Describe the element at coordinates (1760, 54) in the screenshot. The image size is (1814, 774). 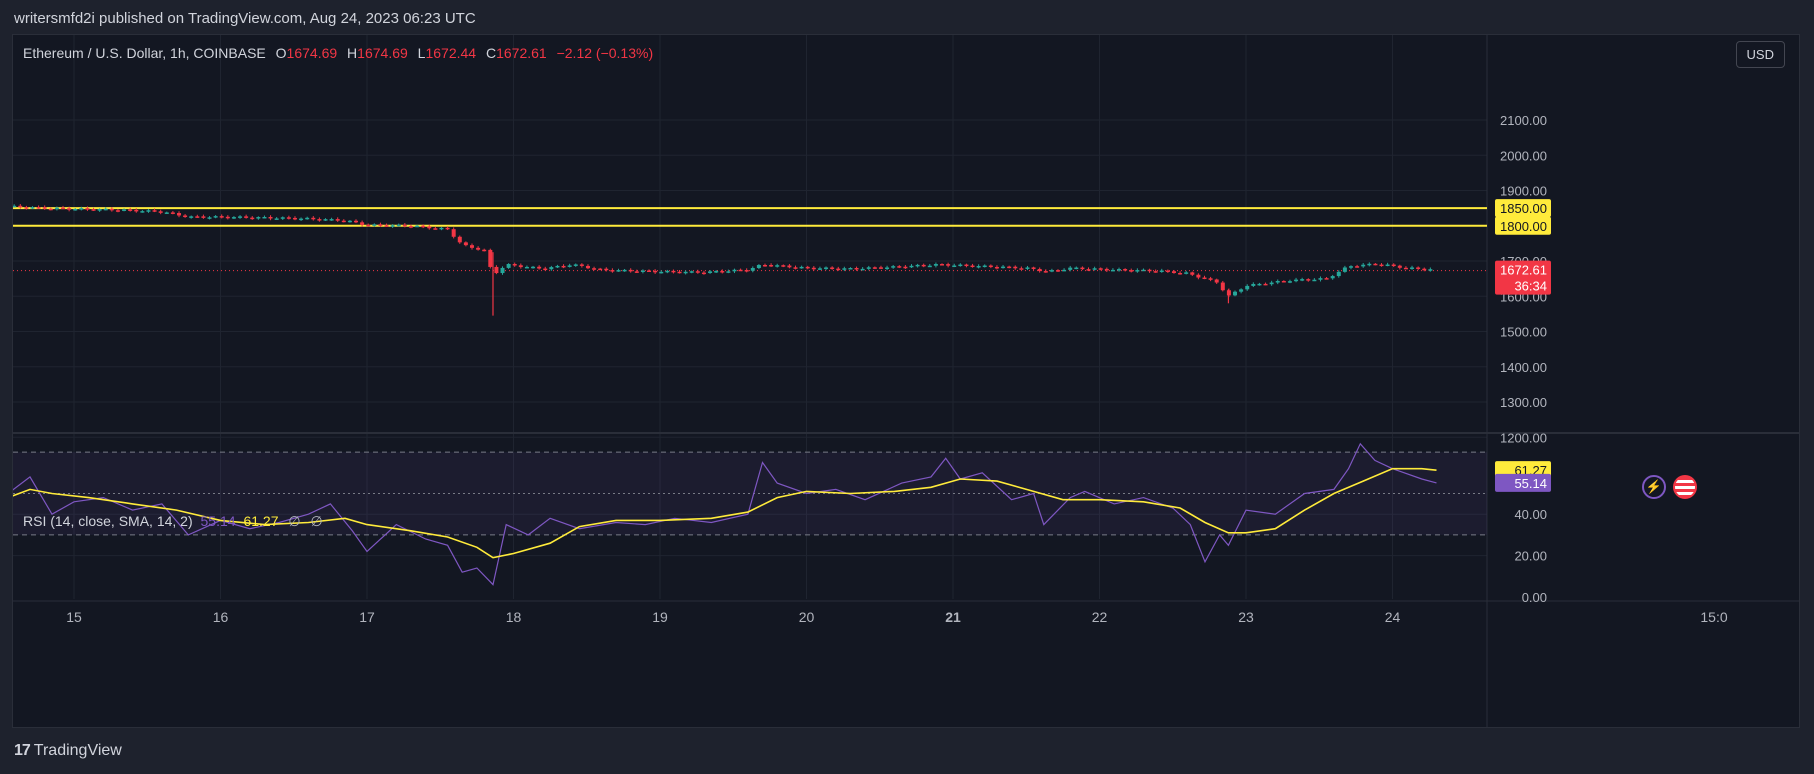
I see `currency-button: USD` at that location.